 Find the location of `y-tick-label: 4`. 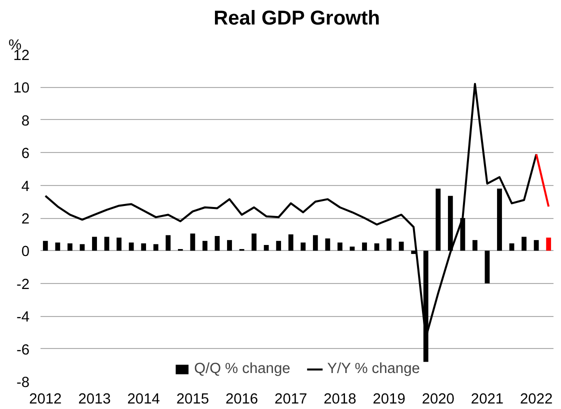

y-tick-label: 4 is located at coordinates (25, 186).